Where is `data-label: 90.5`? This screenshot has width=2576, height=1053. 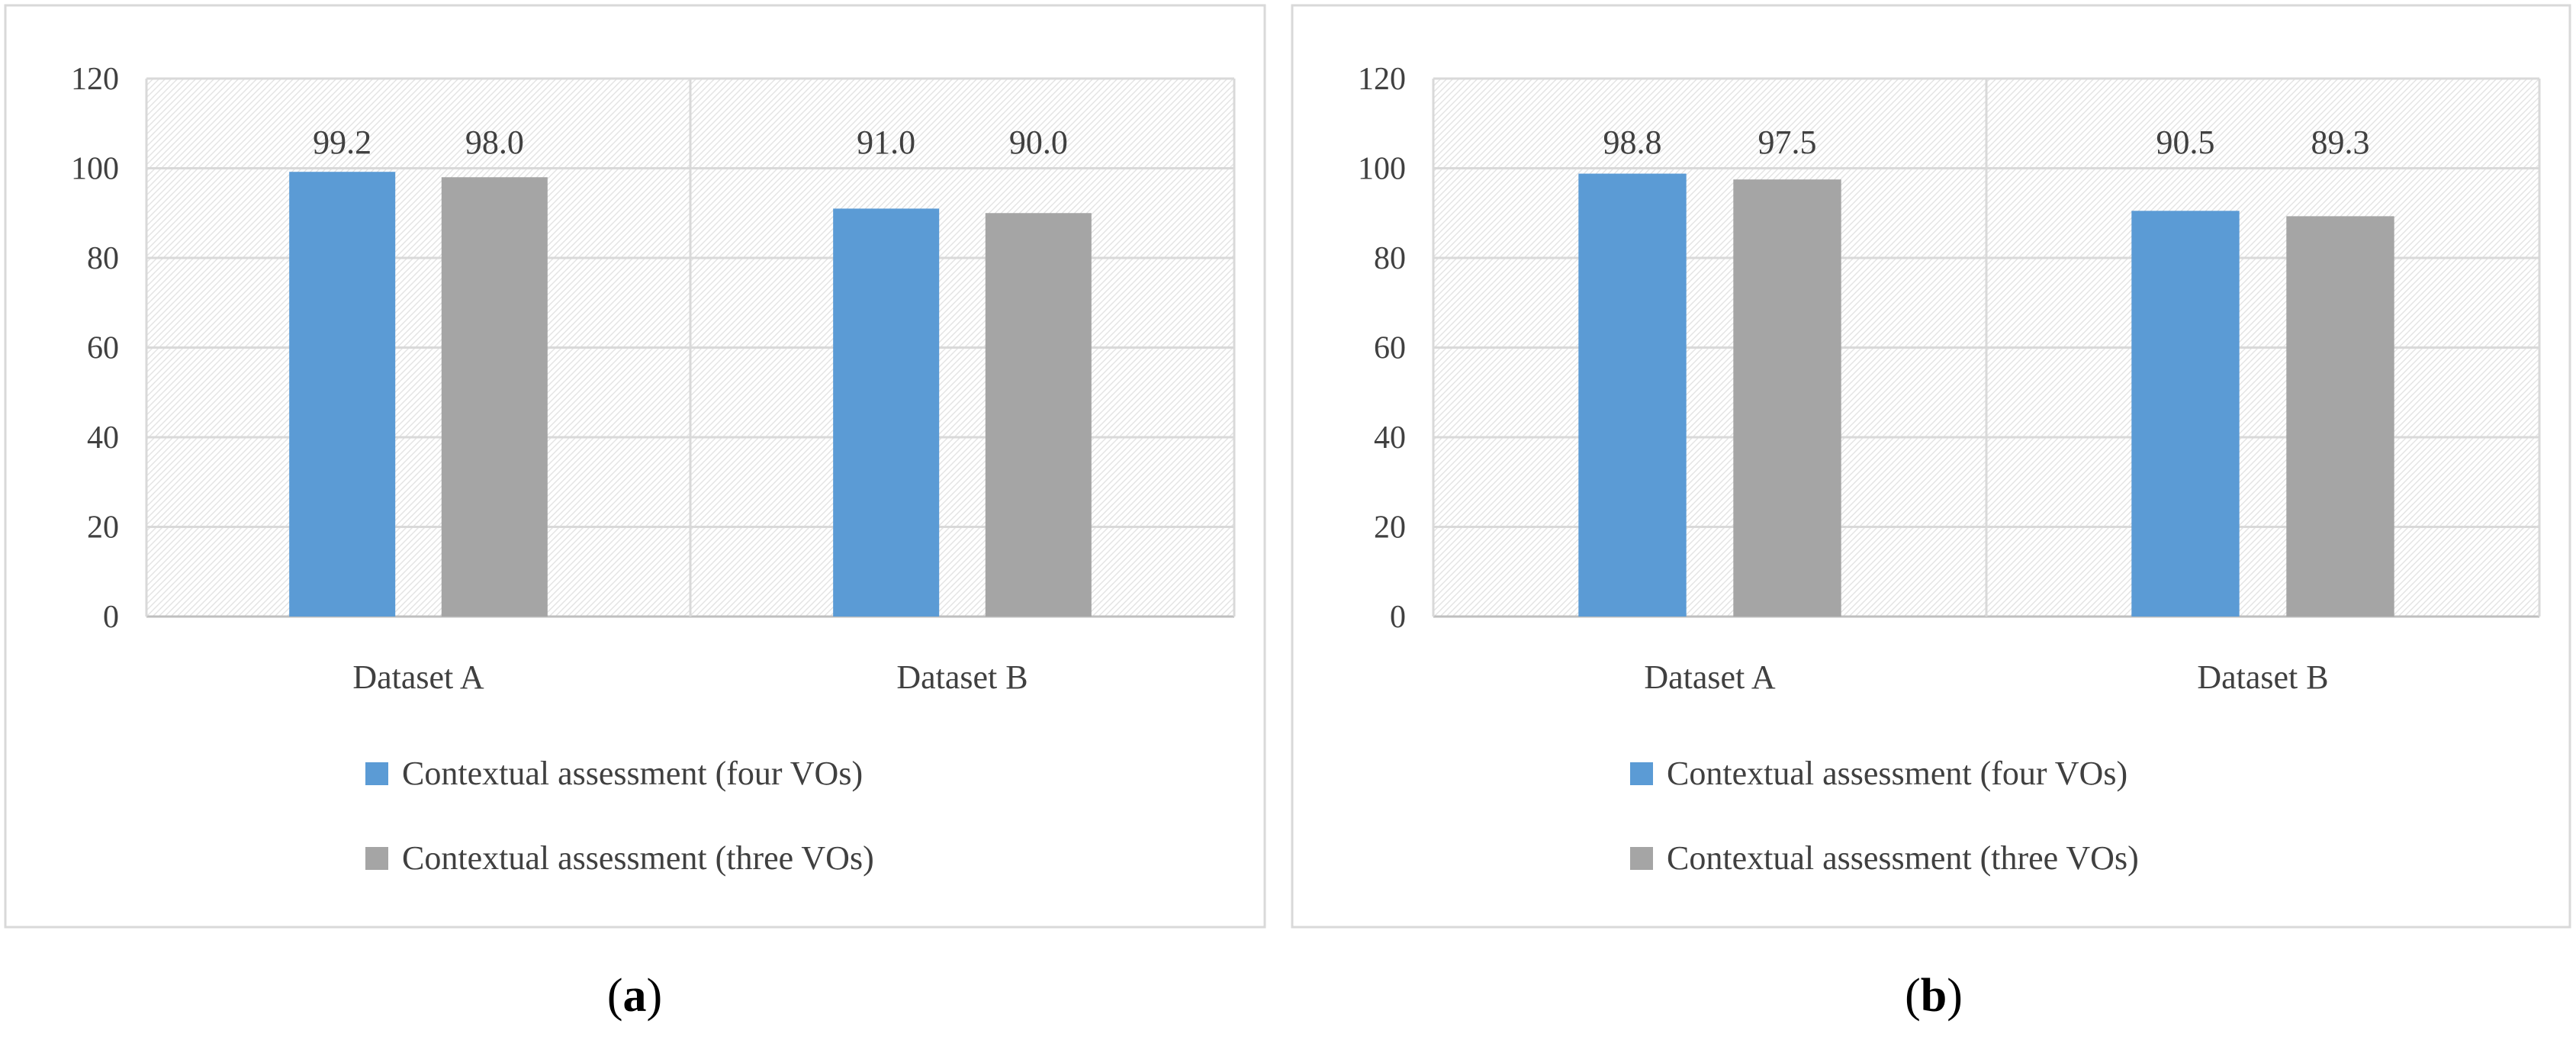 data-label: 90.5 is located at coordinates (2185, 143).